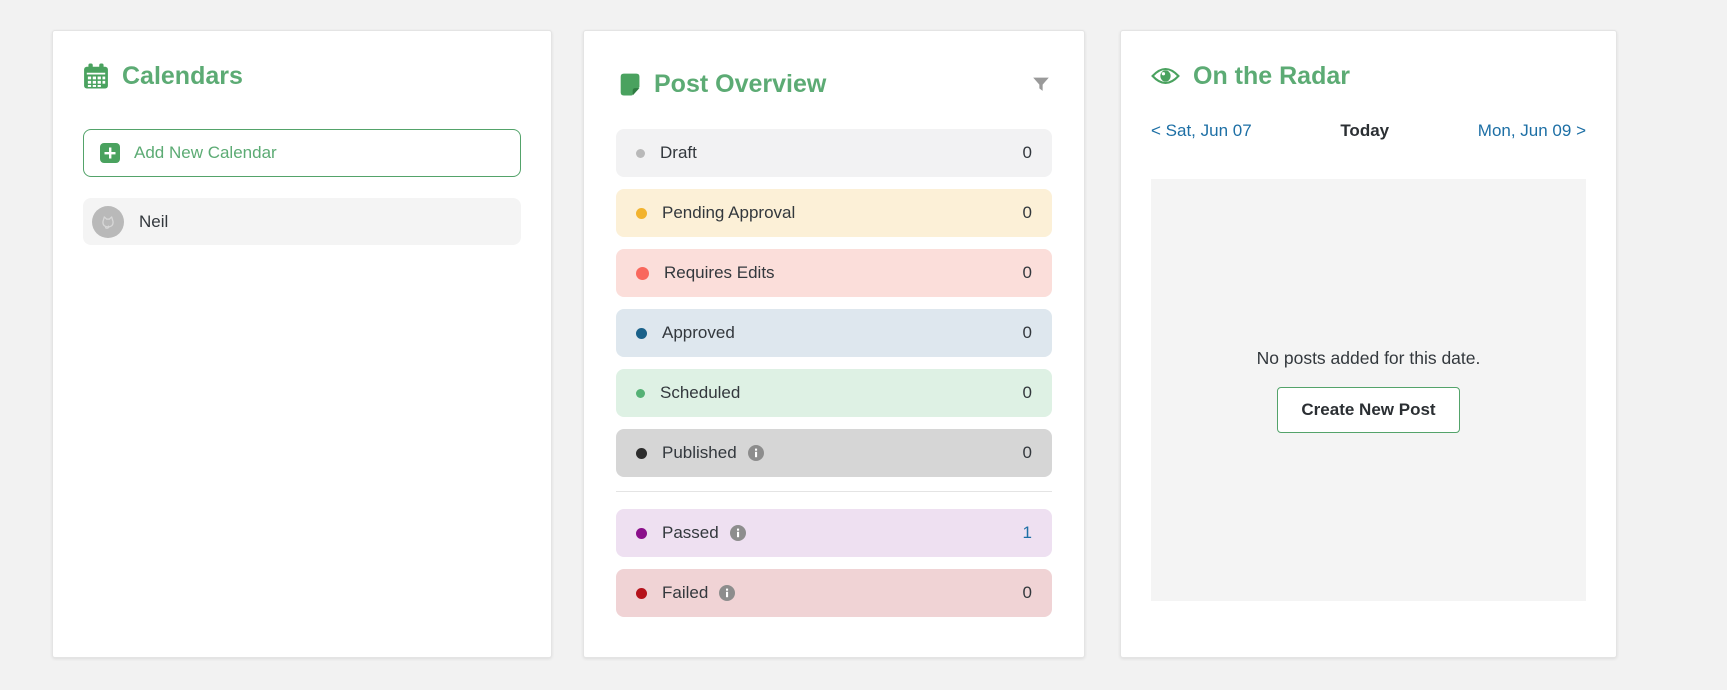 The height and width of the screenshot is (690, 1727). What do you see at coordinates (834, 533) in the screenshot?
I see `status-row-passed: Passed 1` at bounding box center [834, 533].